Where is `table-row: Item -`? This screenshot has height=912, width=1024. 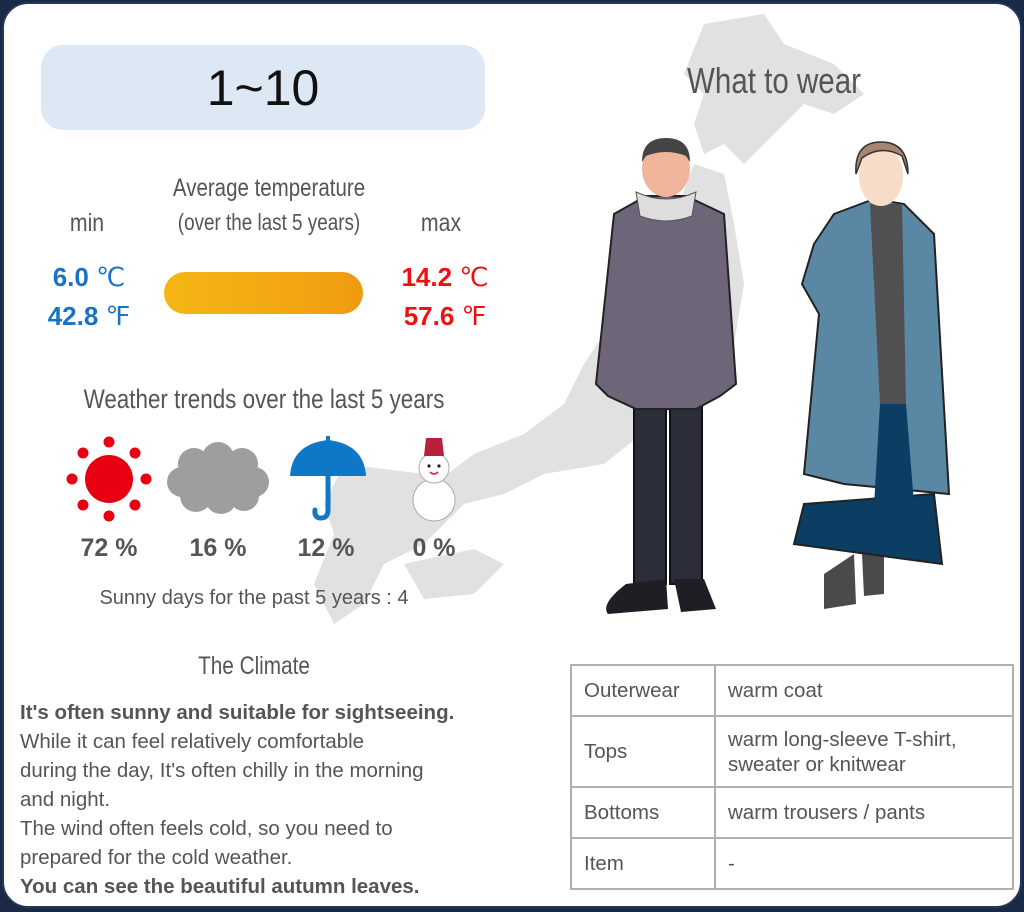 table-row: Item - is located at coordinates (792, 863).